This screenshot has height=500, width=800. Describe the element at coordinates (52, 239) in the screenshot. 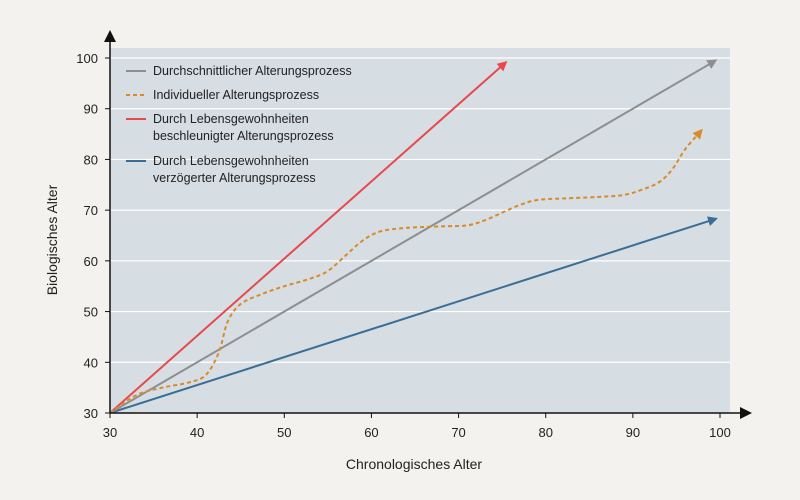

I see `y-axis-title: Biologisches Alter` at that location.